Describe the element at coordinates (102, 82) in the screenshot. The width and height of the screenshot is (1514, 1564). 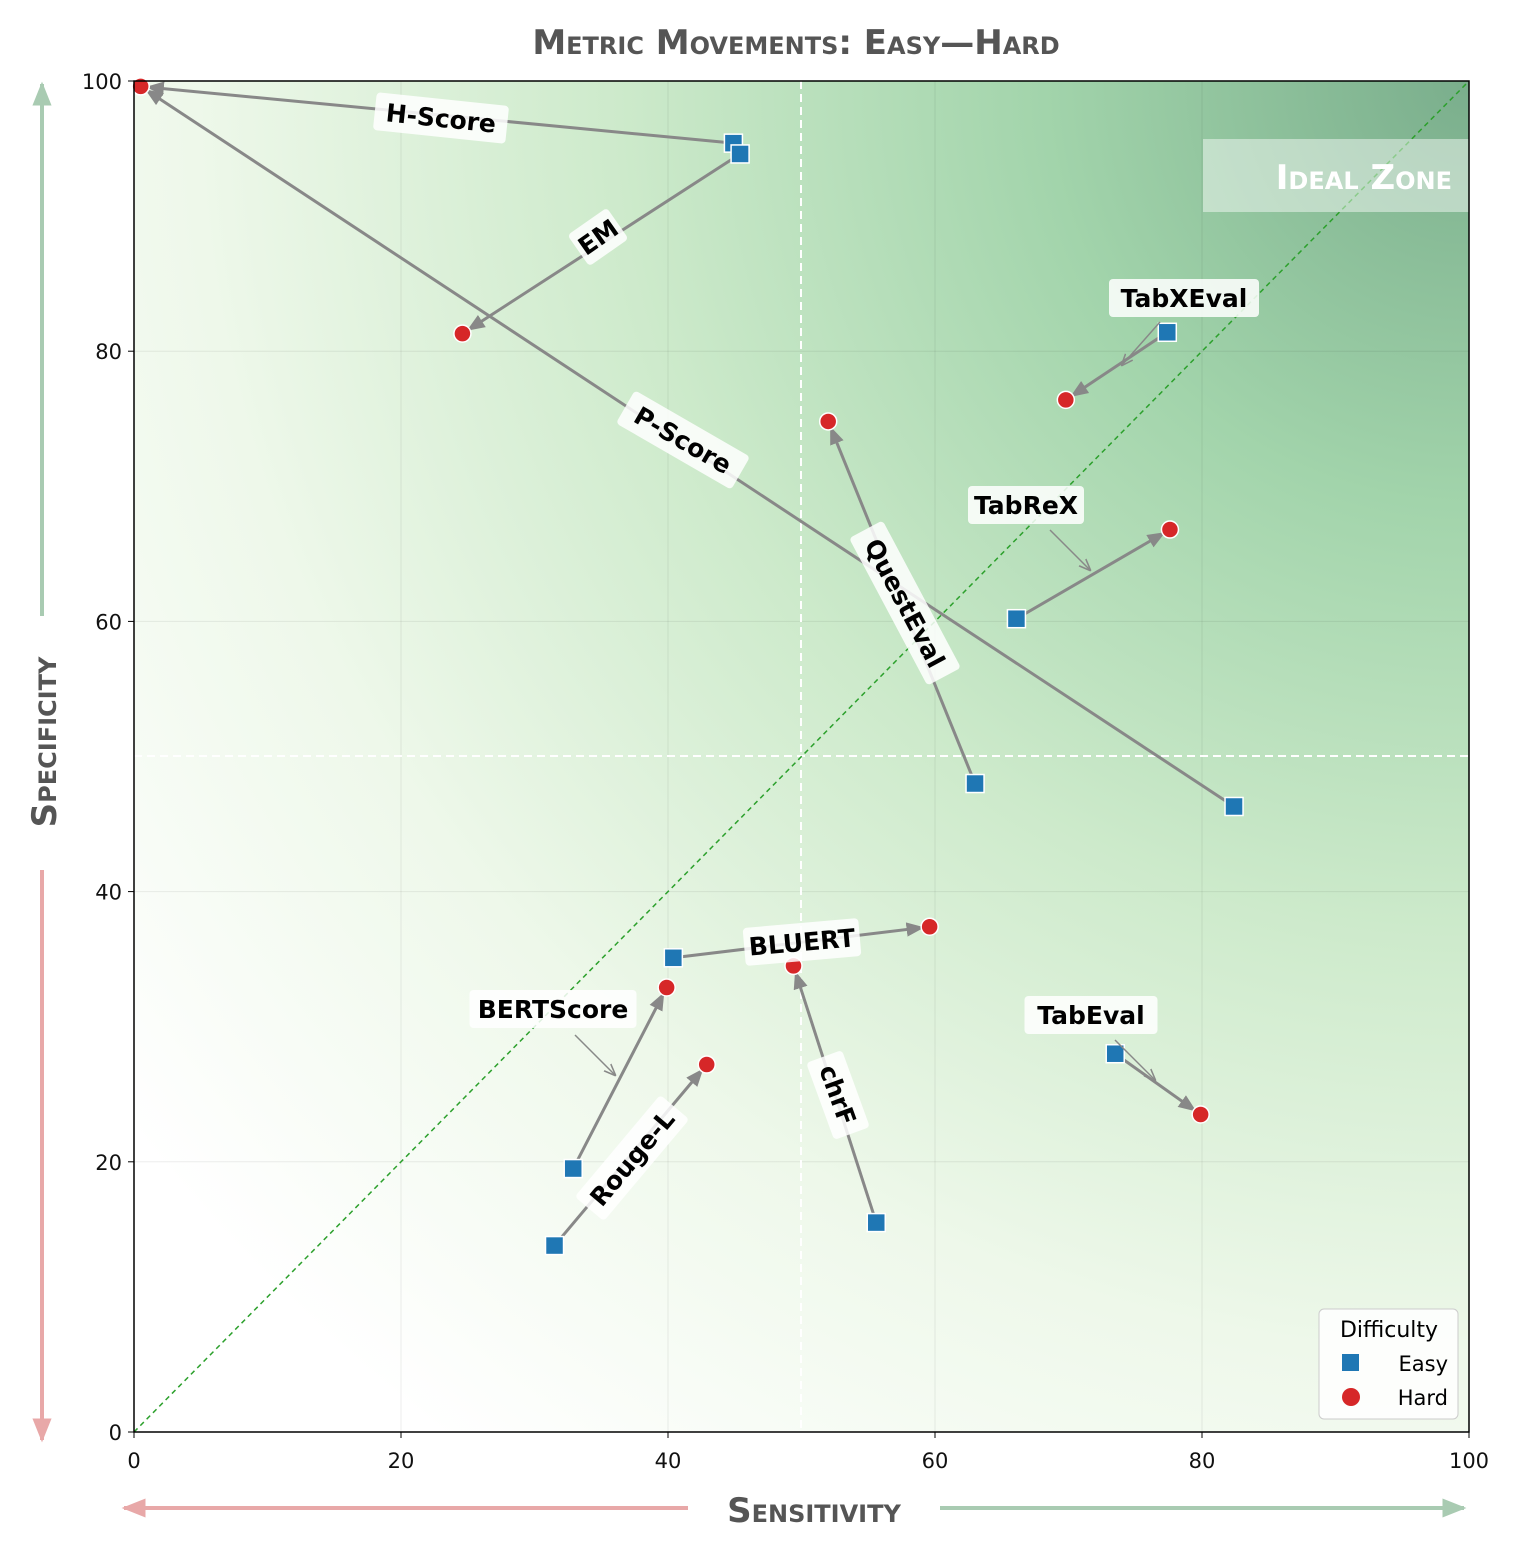
I see `y-tick-label: 100` at that location.